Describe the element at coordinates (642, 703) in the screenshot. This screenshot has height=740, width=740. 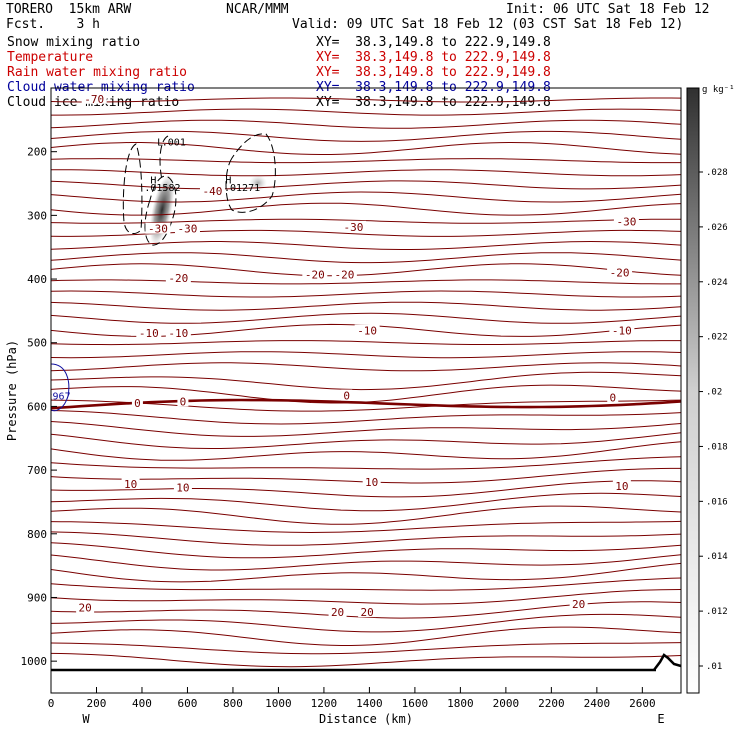
I see `x-tick-label: 2600` at that location.